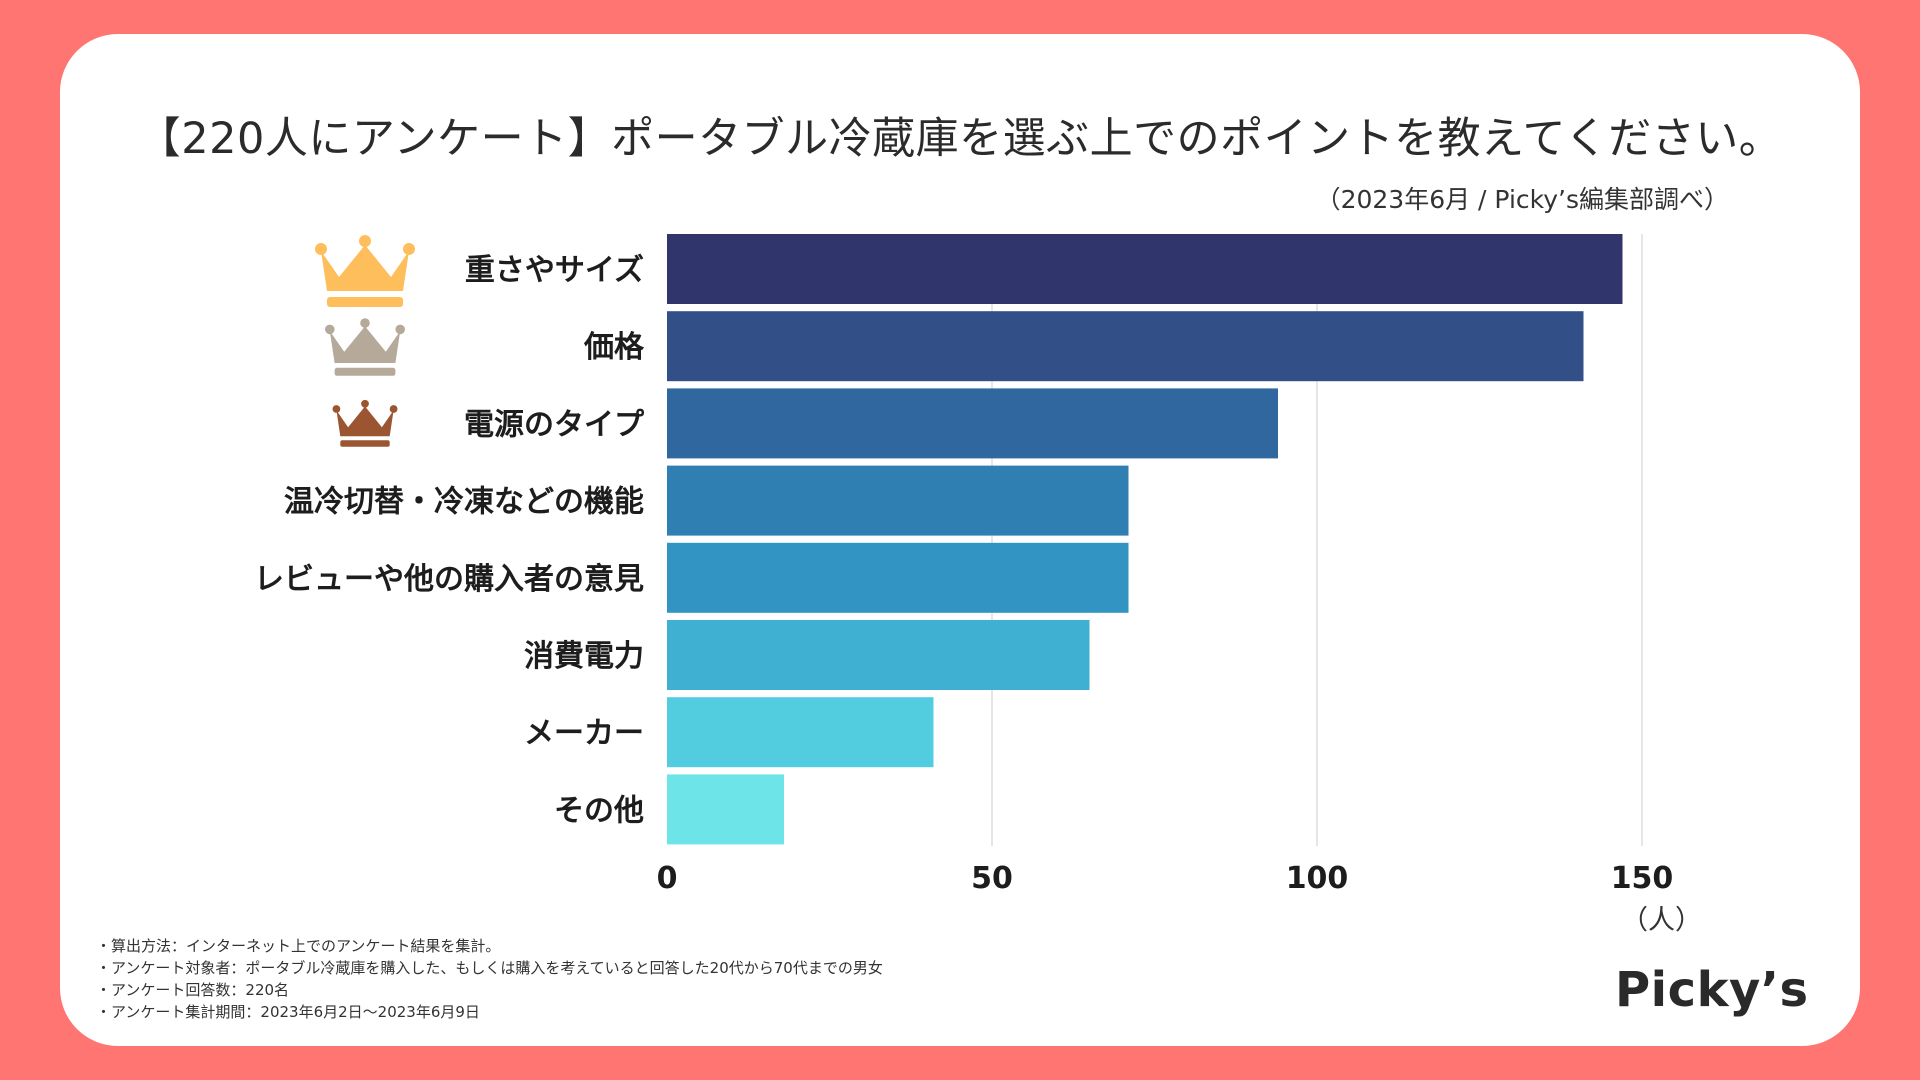 The height and width of the screenshot is (1080, 1920). What do you see at coordinates (365, 423) in the screenshot?
I see `crown-bronze-icon` at bounding box center [365, 423].